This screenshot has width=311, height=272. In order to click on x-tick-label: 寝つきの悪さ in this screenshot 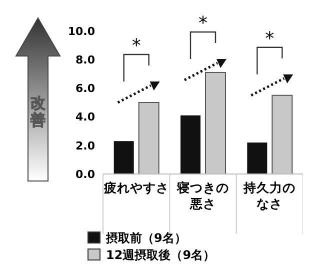, I will do `click(202, 195)`.